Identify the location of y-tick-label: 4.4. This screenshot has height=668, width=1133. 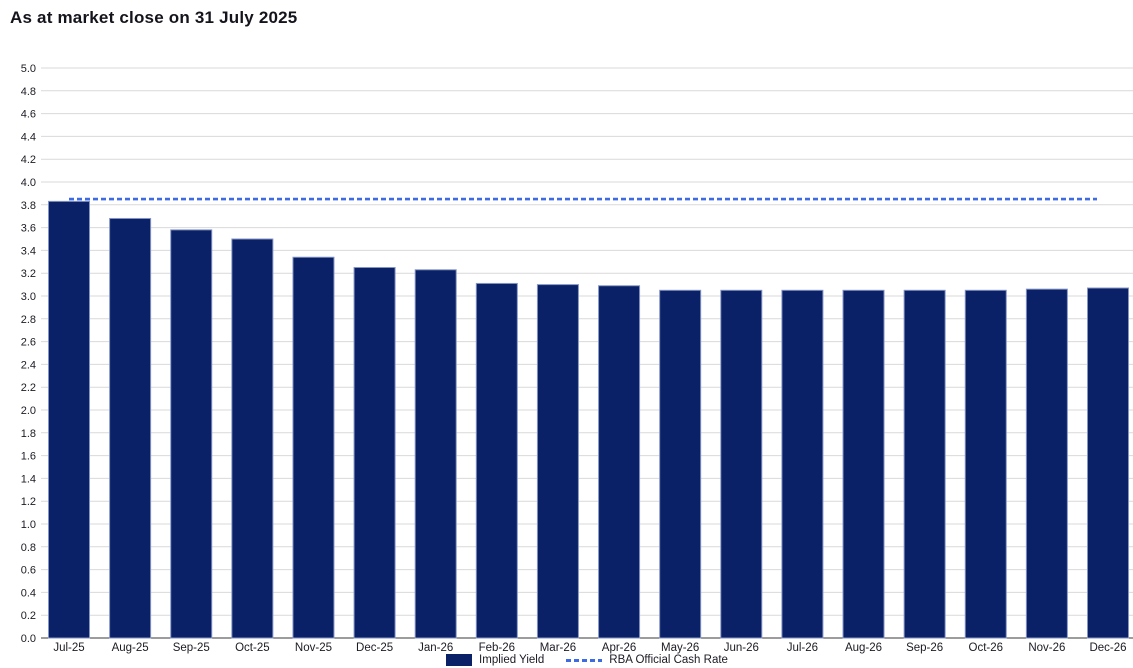
(28, 137).